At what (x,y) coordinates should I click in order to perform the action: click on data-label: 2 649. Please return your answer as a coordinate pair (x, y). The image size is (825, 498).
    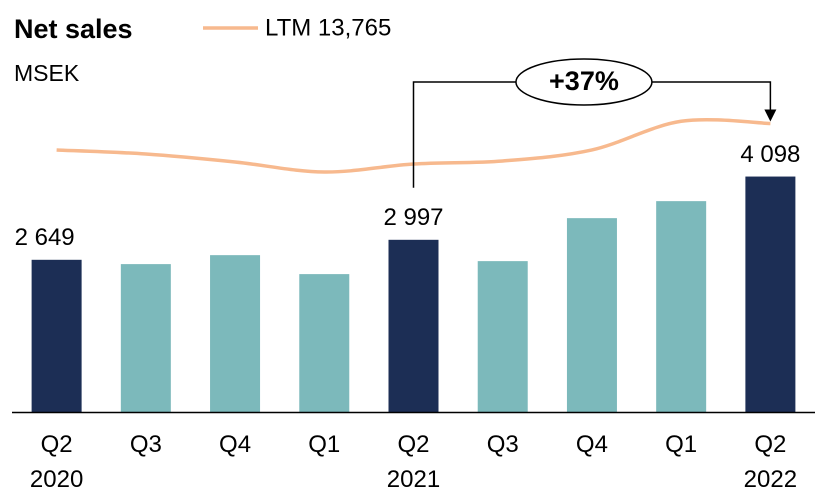
    Looking at the image, I should click on (45, 237).